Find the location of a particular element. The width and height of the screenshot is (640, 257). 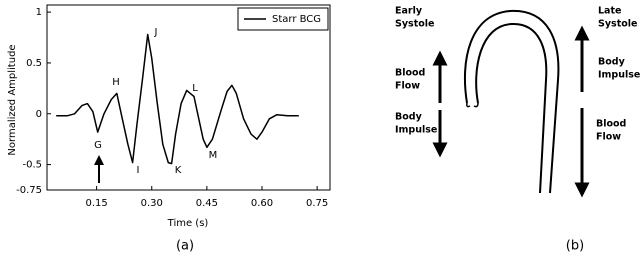

y-tick-label: 0 is located at coordinates (39, 114).